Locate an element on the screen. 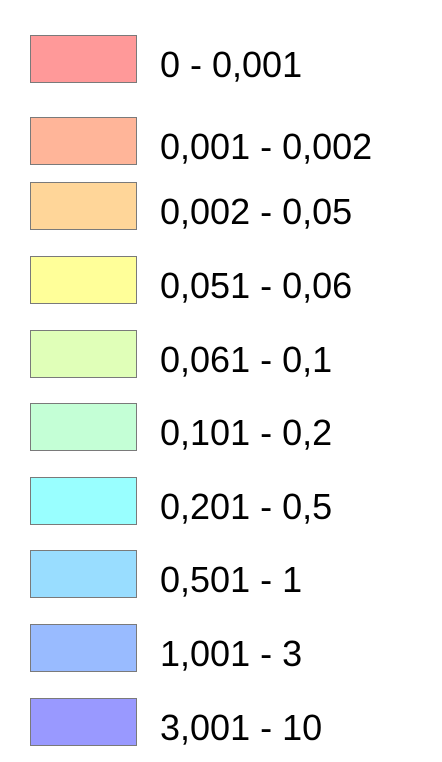 This screenshot has width=442, height=762. legend-item: 0,201 - 0,5 is located at coordinates (221, 507).